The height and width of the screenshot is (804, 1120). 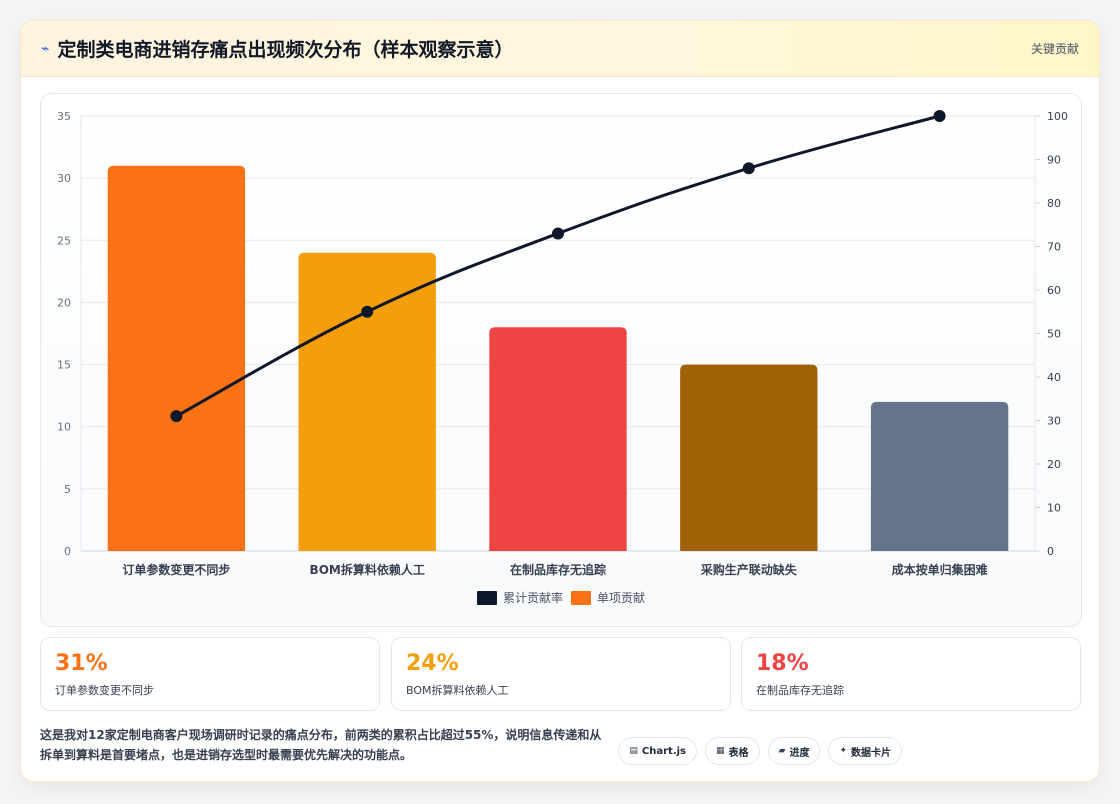 I want to click on y2-tick-label: 60, so click(x=1054, y=290).